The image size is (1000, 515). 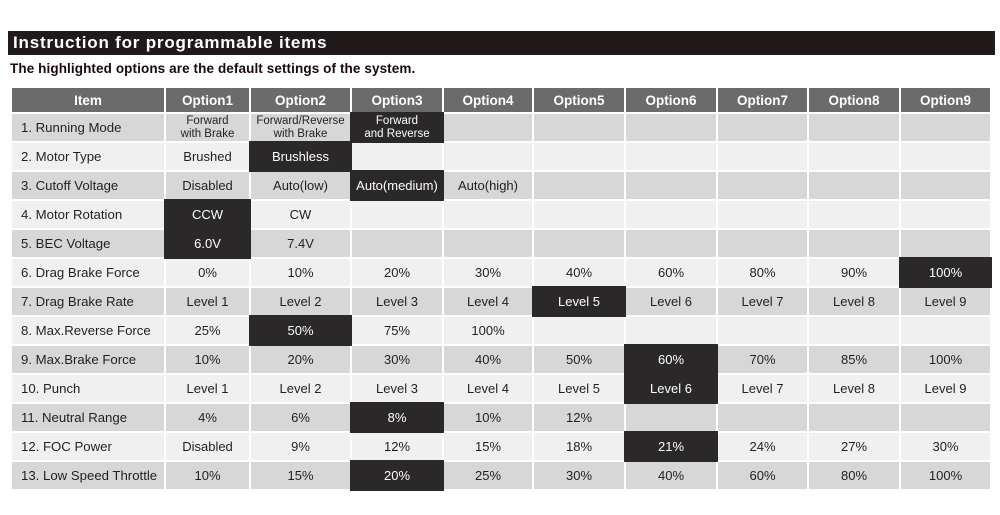 I want to click on option-cell: 9%, so click(x=300, y=446).